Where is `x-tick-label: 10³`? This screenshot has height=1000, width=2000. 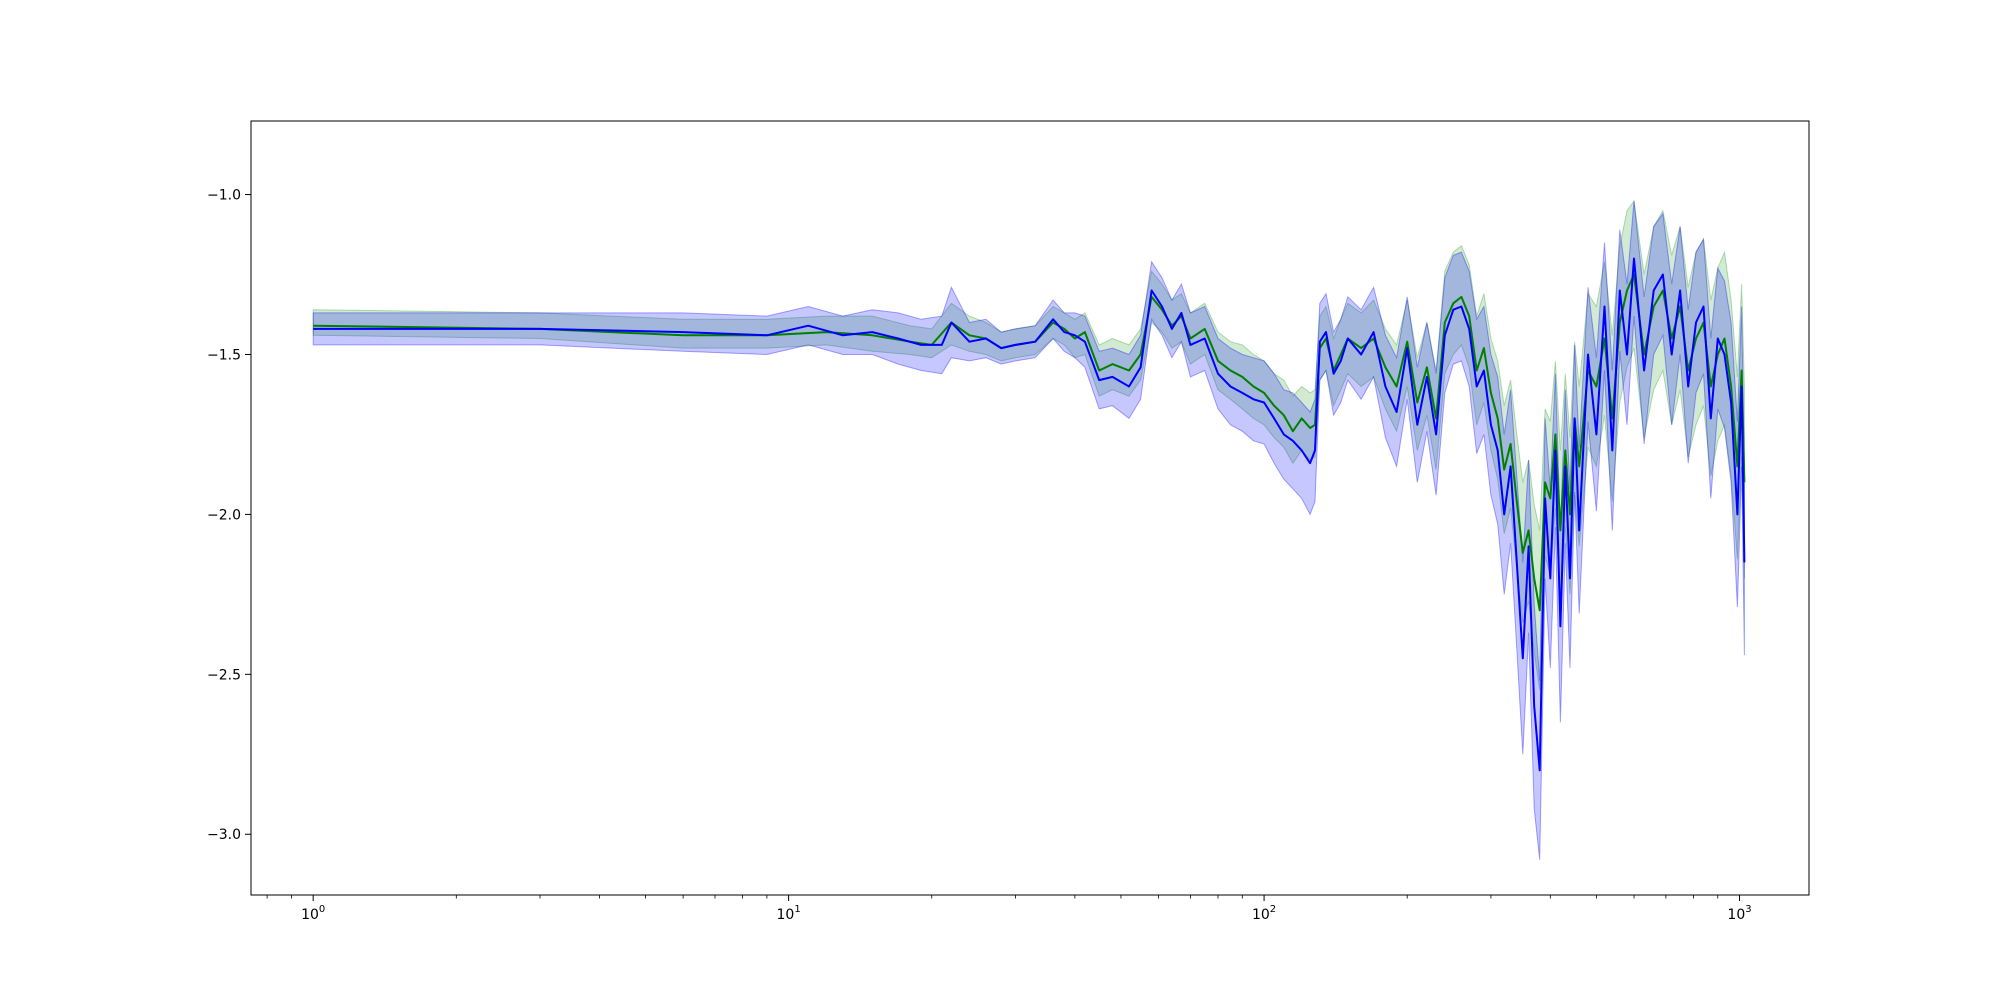
x-tick-label: 10³ is located at coordinates (1739, 913).